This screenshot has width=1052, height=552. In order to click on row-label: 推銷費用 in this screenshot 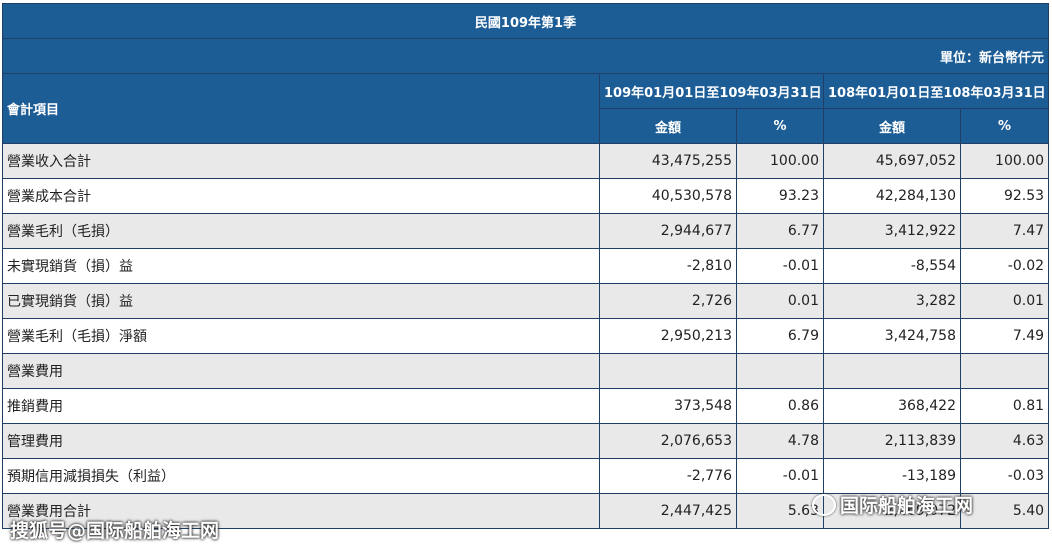, I will do `click(301, 406)`.